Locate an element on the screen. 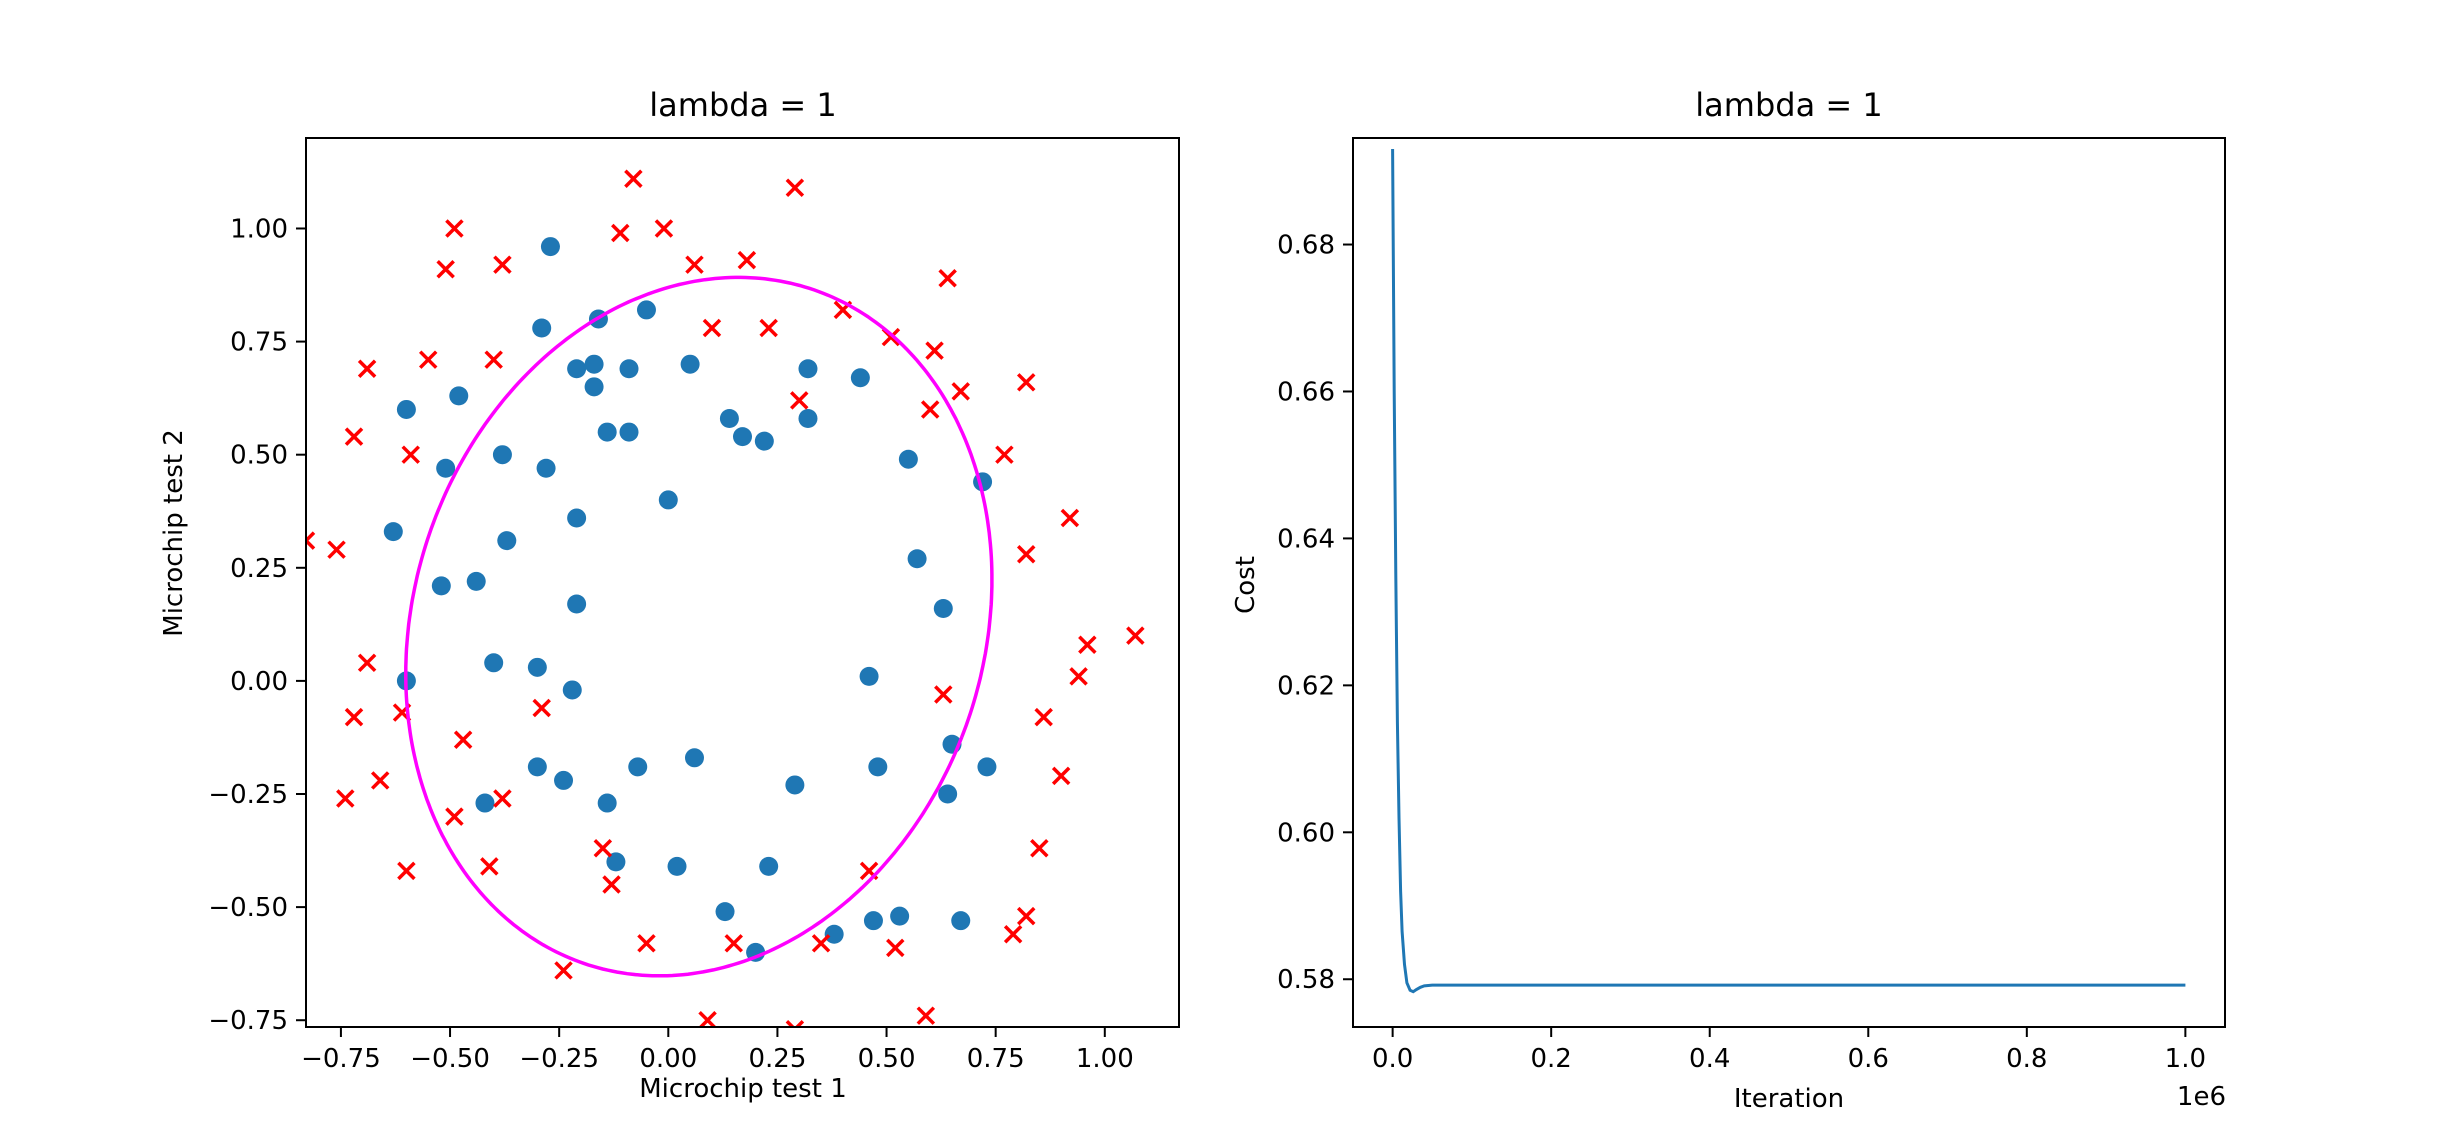 Image resolution: width=2442 pixels, height=1140 pixels. x-ticks: 0.0 0.2 0.4 0.6 0.8 1.0 is located at coordinates (1789, 1050).